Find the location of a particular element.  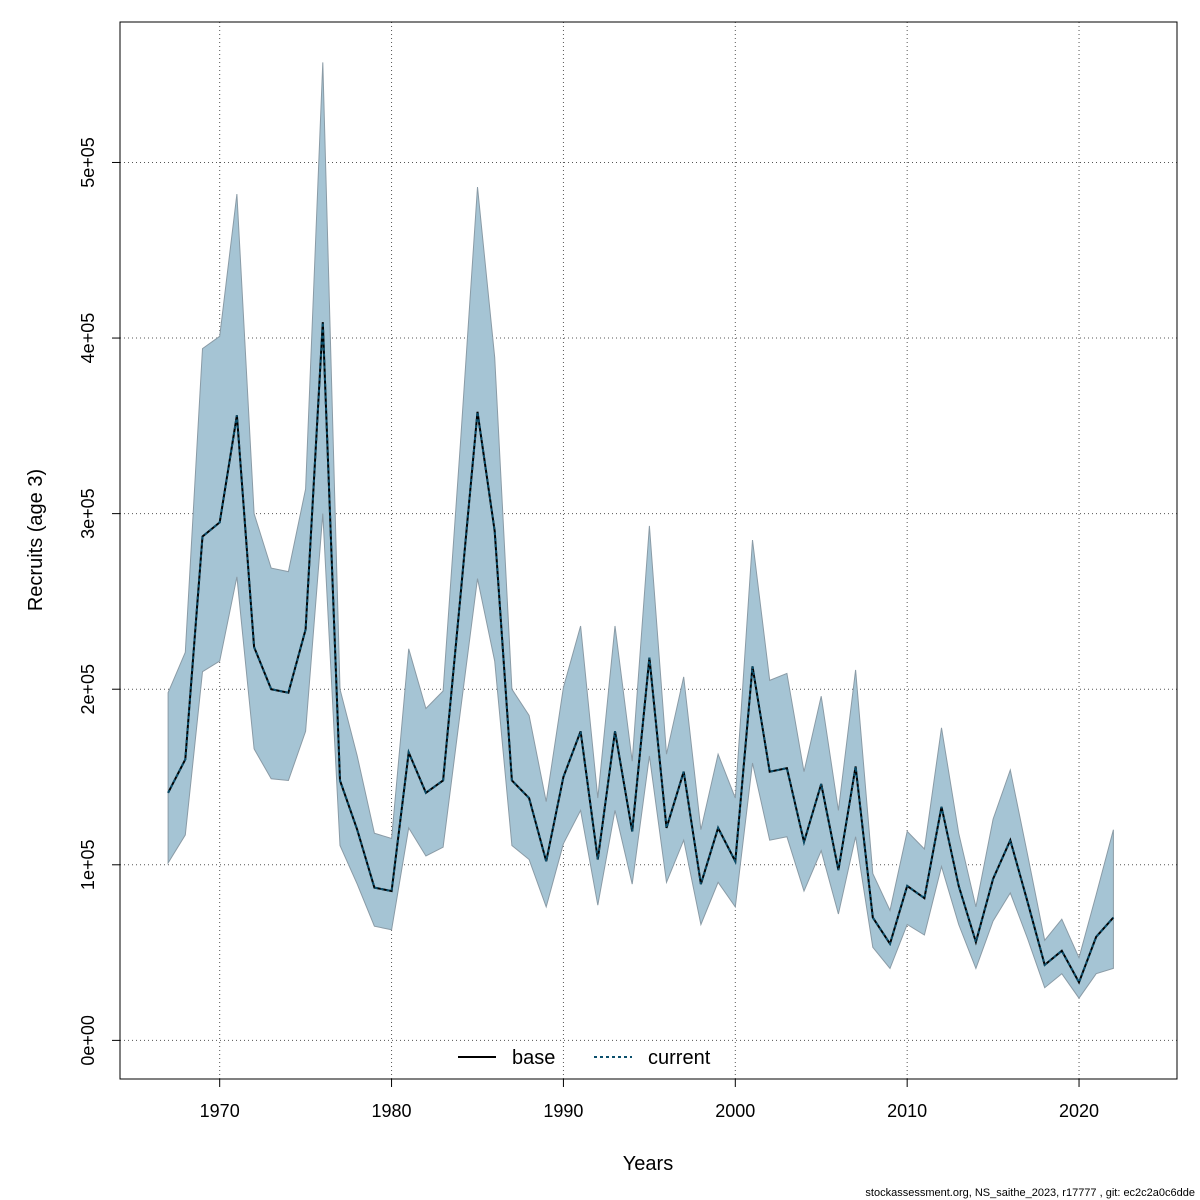

y-tick-label: 4e+05 is located at coordinates (88, 338).